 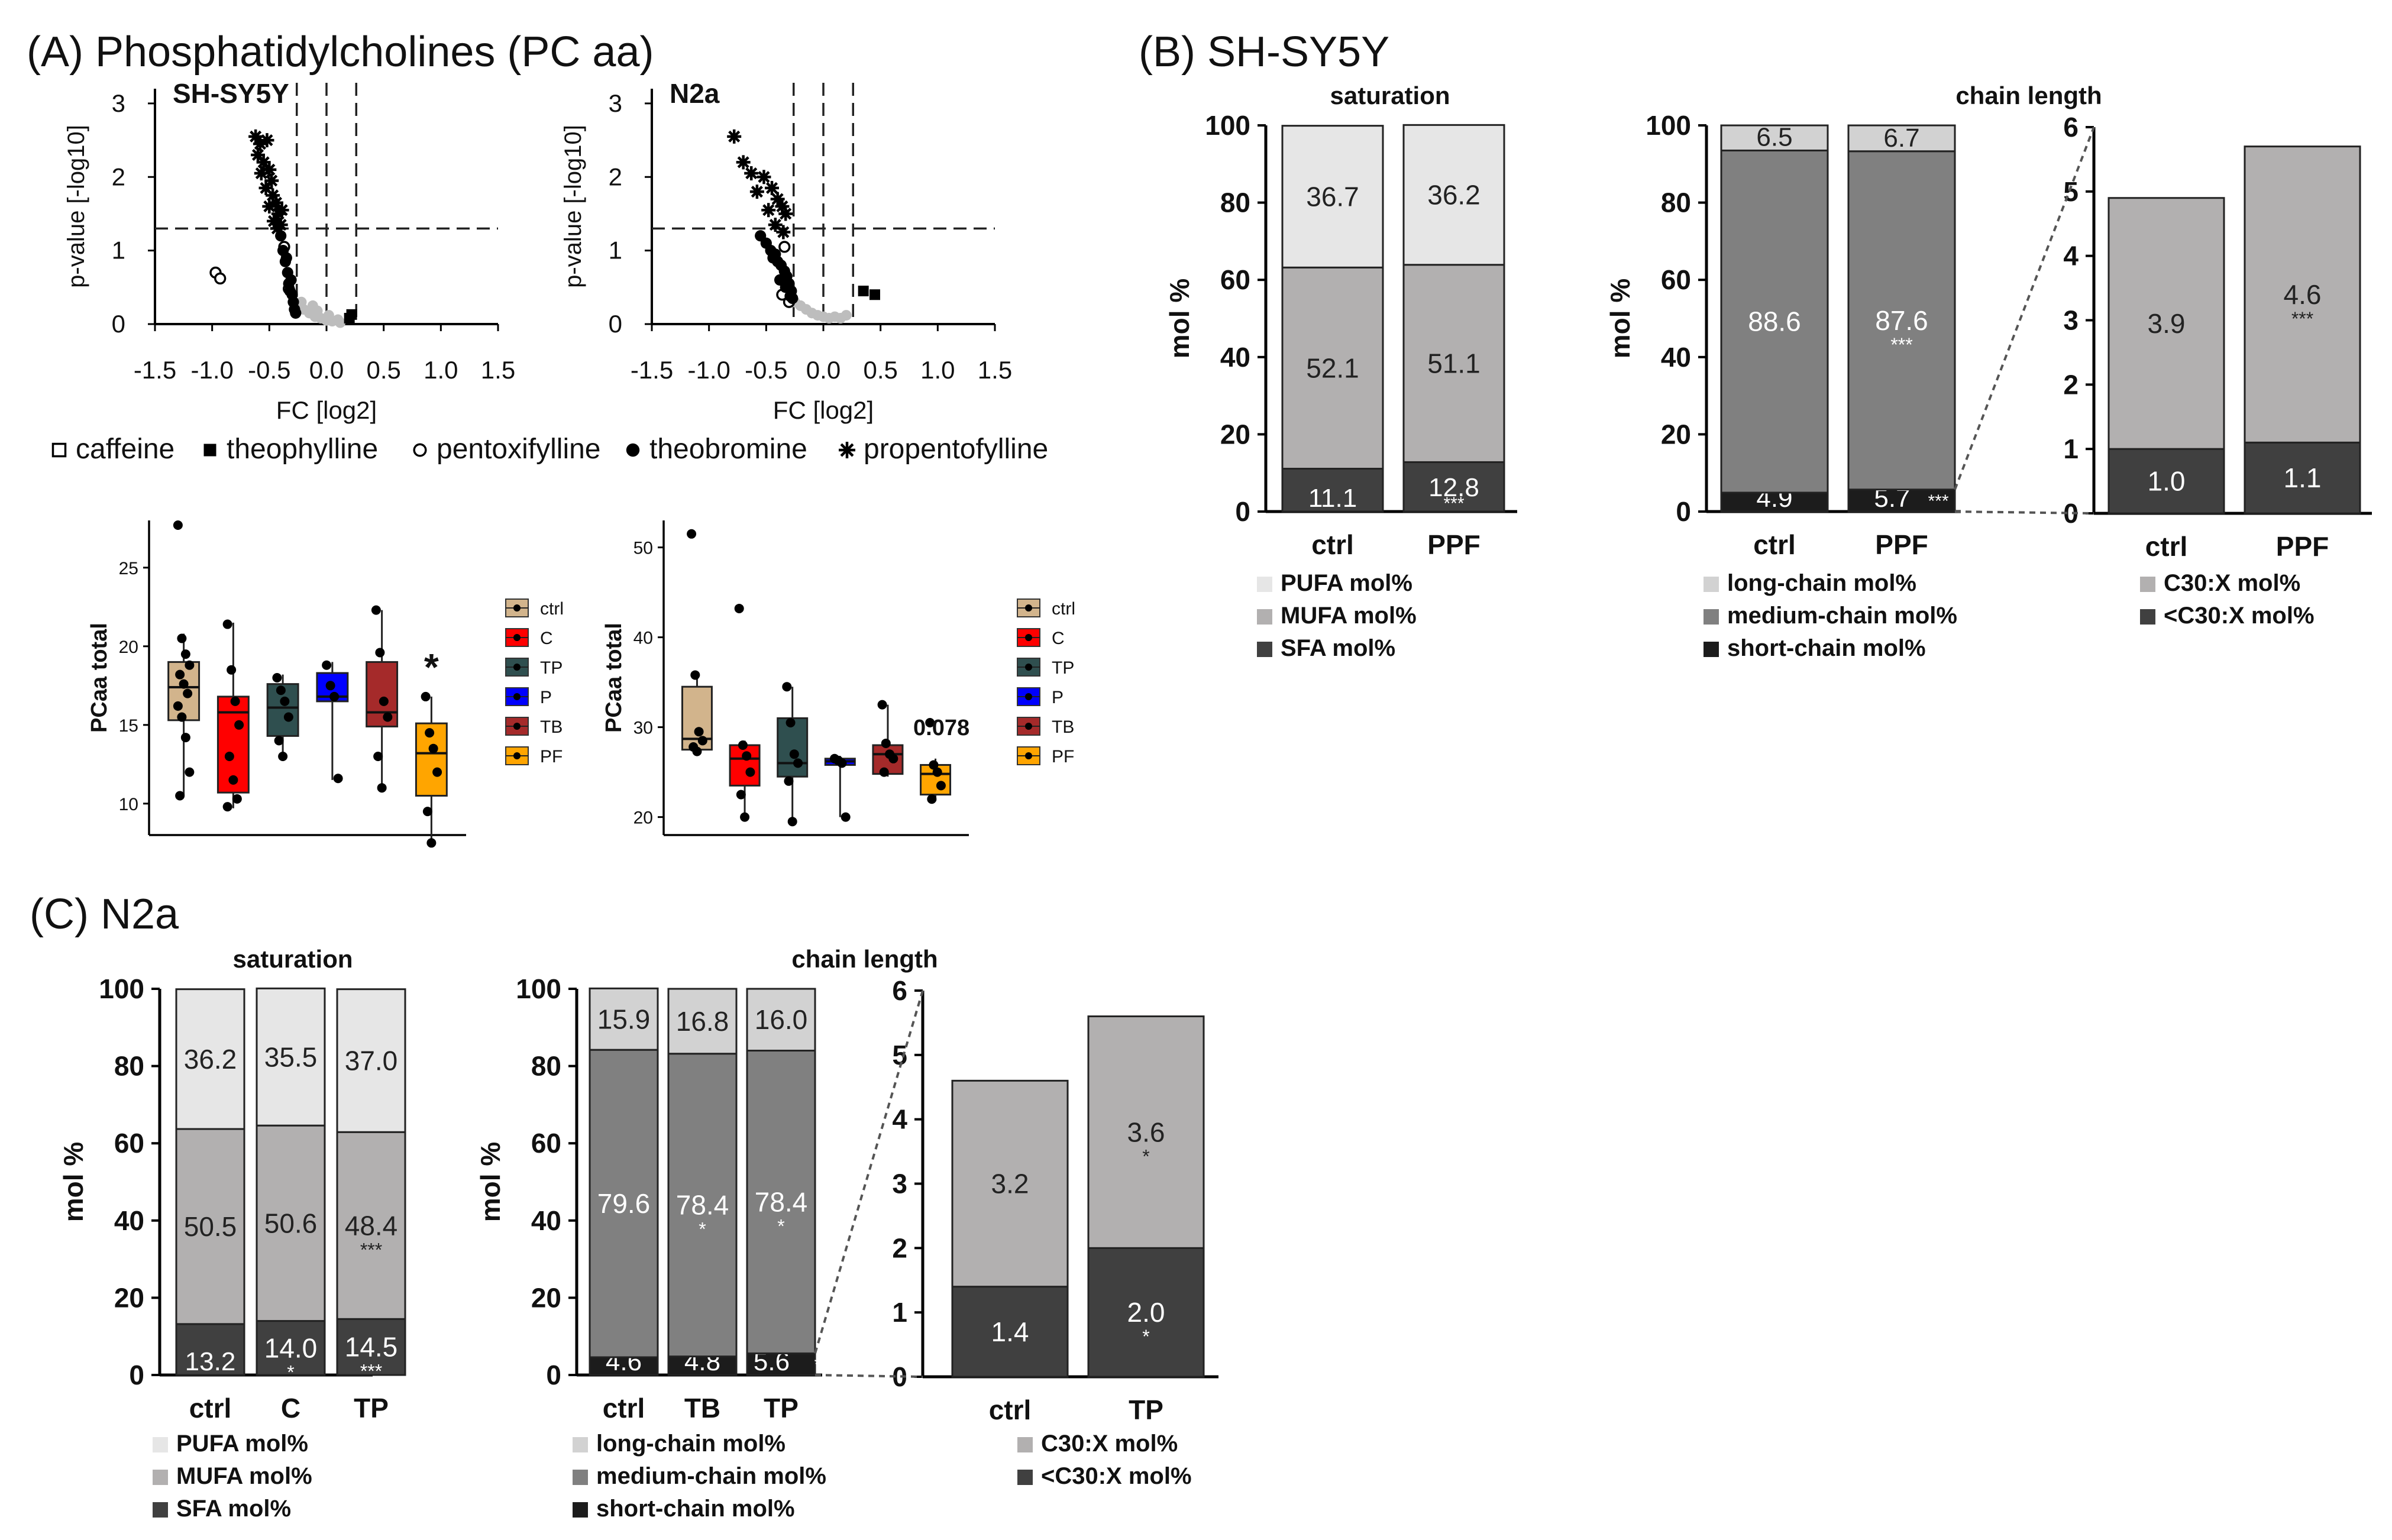 I want to click on bar-legend-label-lt_c30: <C30:X mol%, so click(x=1116, y=1476).